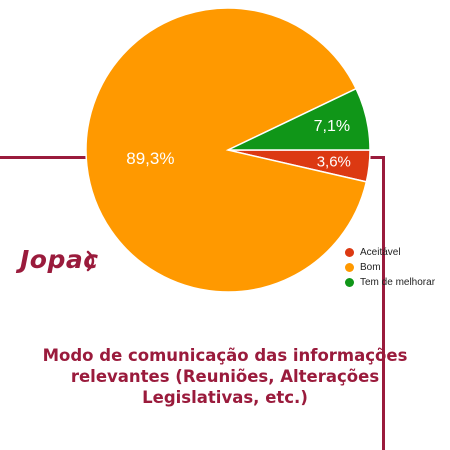 This screenshot has width=450, height=450. Describe the element at coordinates (380, 252) in the screenshot. I see `legend-label-aceitavel: Aceitável` at that location.